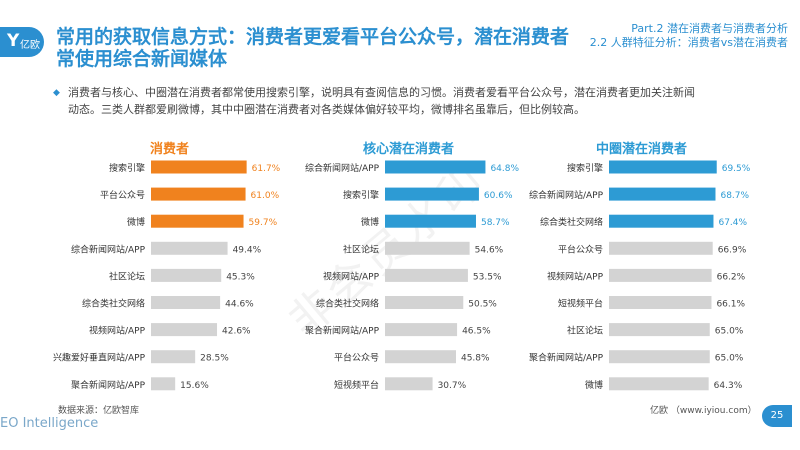 The width and height of the screenshot is (800, 450). Describe the element at coordinates (263, 223) in the screenshot. I see `chart1-value-label: 59.7%` at that location.